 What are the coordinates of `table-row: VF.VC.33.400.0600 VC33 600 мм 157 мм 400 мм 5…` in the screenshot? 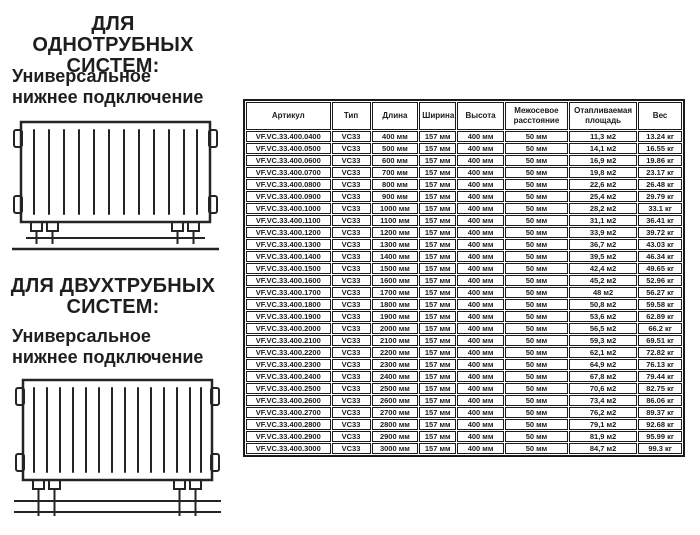 It's located at (464, 160).